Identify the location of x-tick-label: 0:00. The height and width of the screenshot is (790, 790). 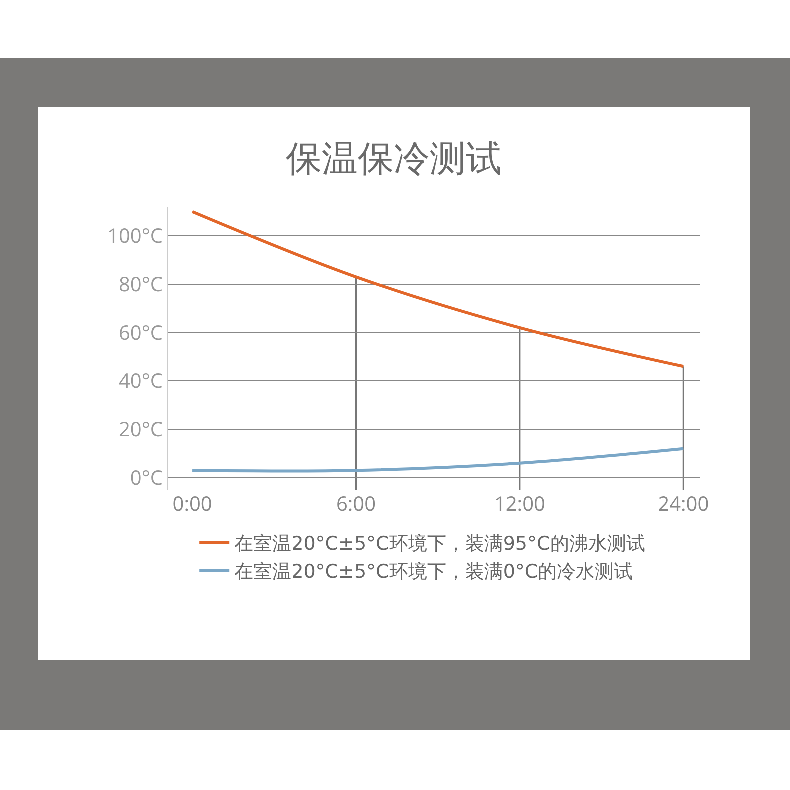
(192, 503).